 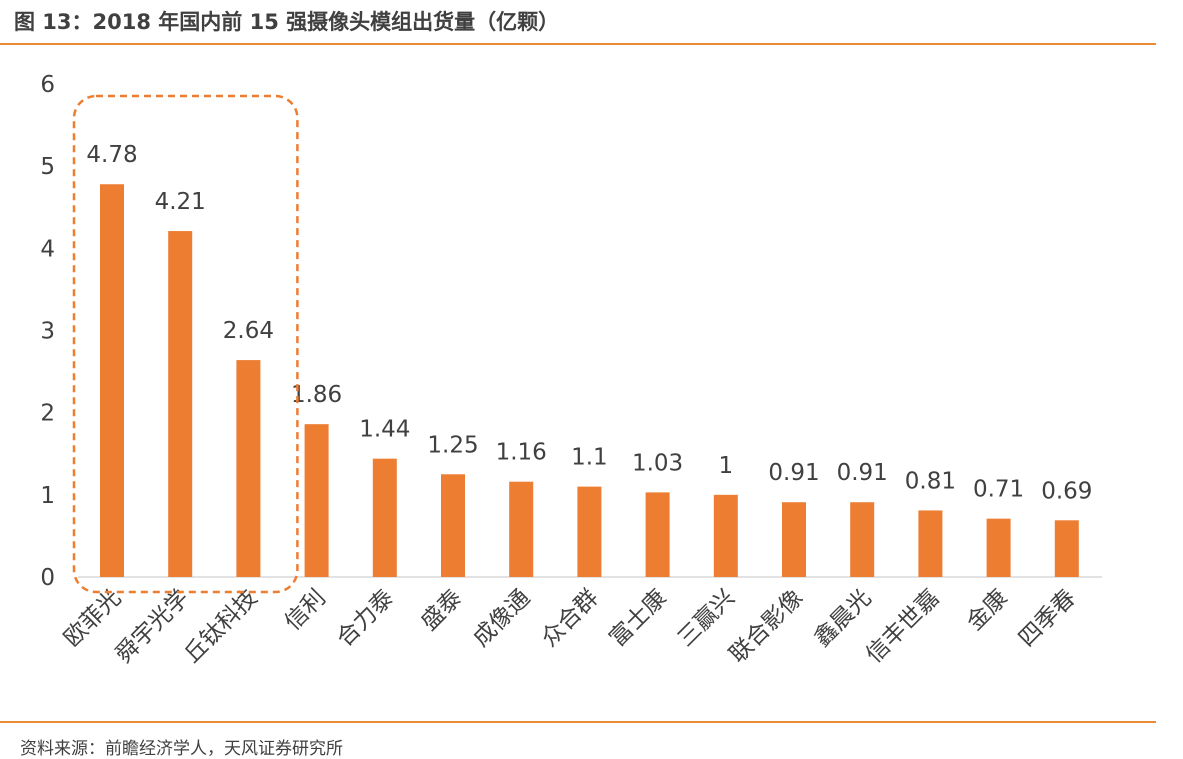 What do you see at coordinates (725, 466) in the screenshot?
I see `data-label: 1` at bounding box center [725, 466].